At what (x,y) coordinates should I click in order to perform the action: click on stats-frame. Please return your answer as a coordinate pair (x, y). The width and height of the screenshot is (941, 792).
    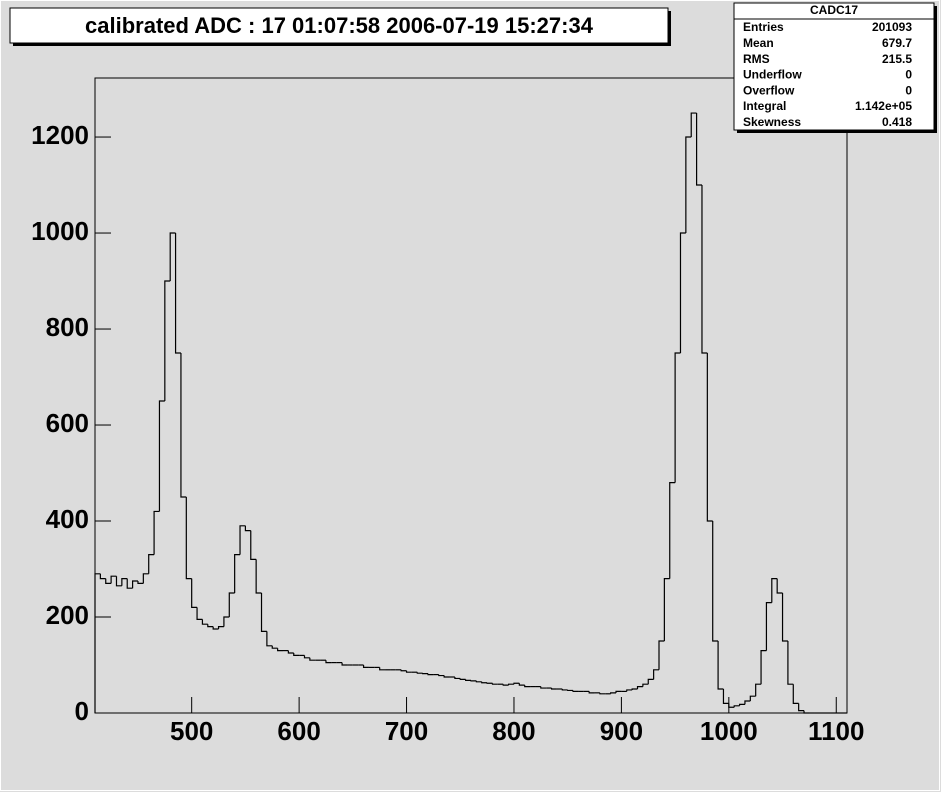
    Looking at the image, I should click on (834, 66).